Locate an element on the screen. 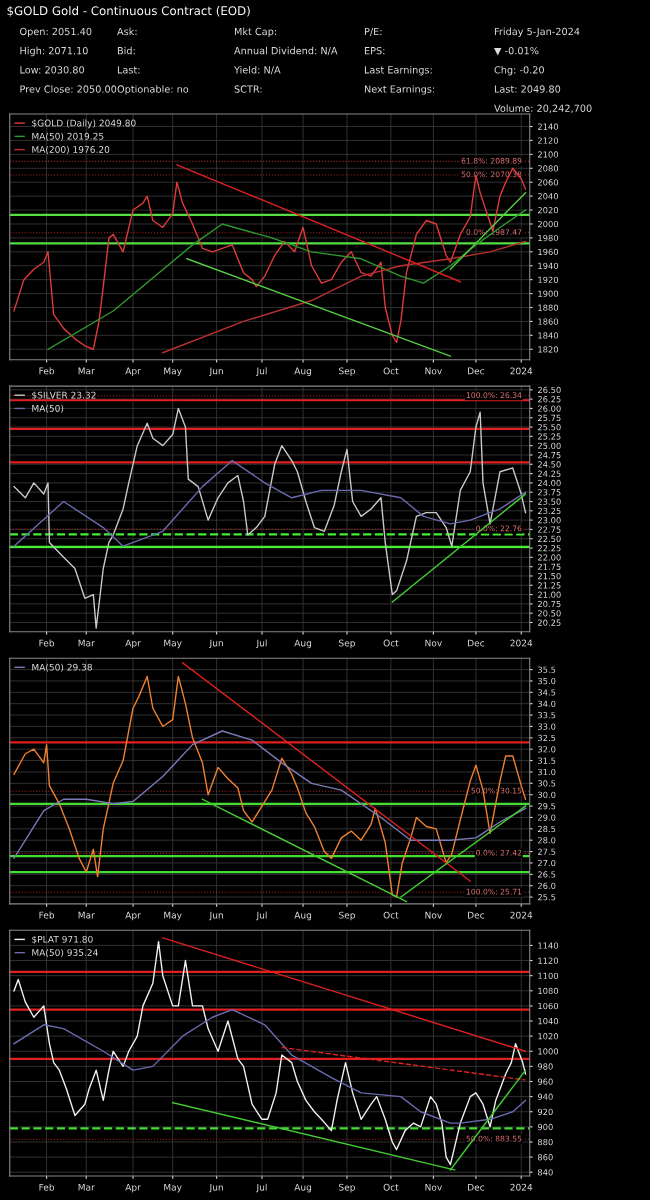 The image size is (650, 1200). y-tick-label: 24.25 is located at coordinates (549, 473).